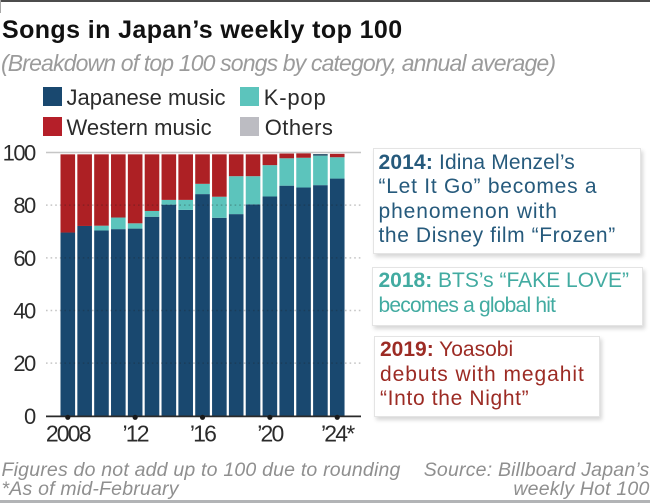  What do you see at coordinates (338, 433) in the screenshot?
I see `svg-text: ’24*` at bounding box center [338, 433].